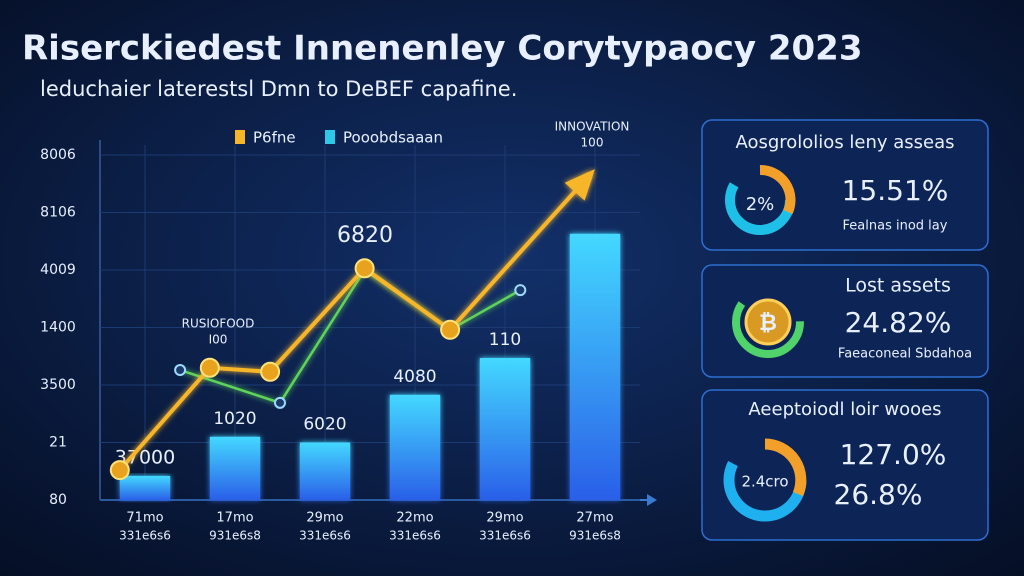 Image resolution: width=1024 pixels, height=576 pixels. Describe the element at coordinates (365, 235) in the screenshot. I see `annotation: 6820` at that location.